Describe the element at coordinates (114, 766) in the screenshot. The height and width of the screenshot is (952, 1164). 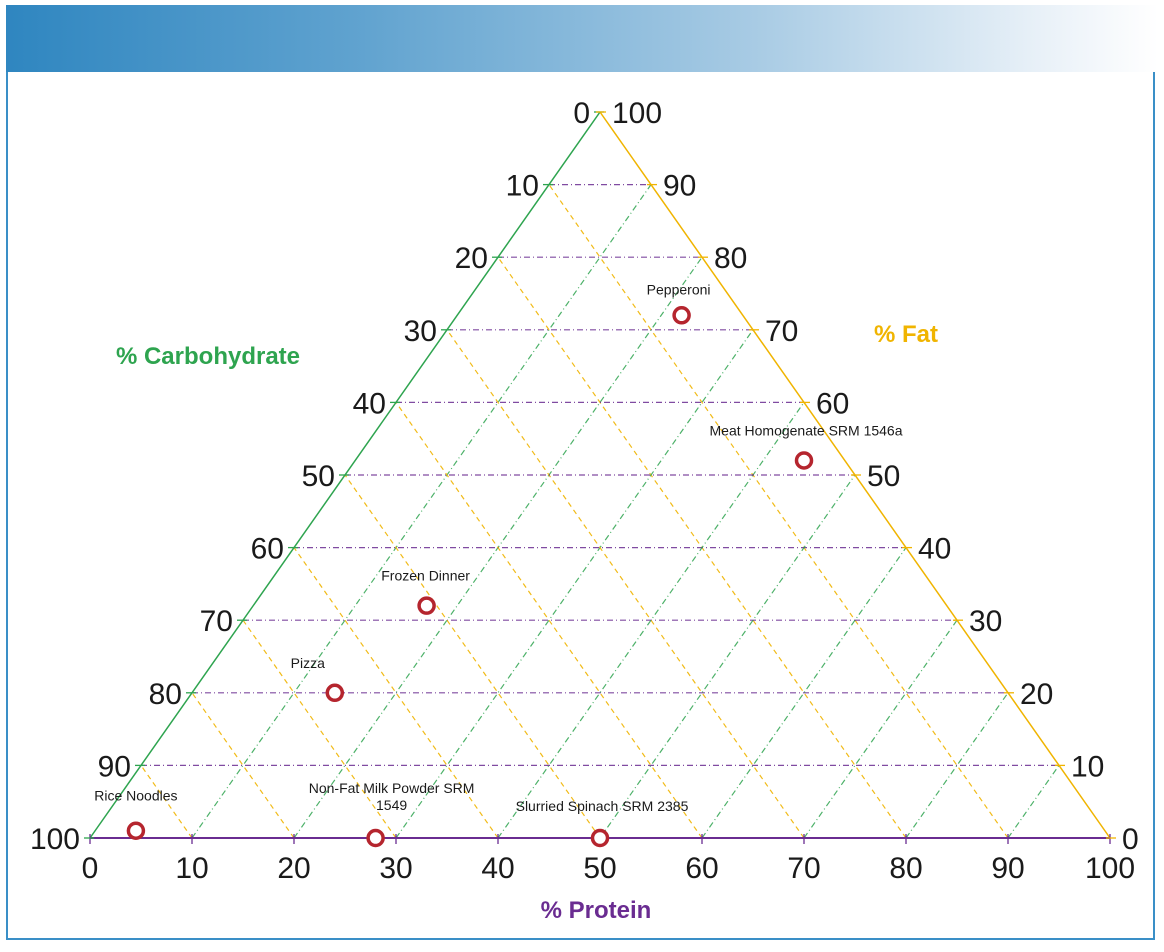
I see `carbohydrate-tick-90: 90` at that location.